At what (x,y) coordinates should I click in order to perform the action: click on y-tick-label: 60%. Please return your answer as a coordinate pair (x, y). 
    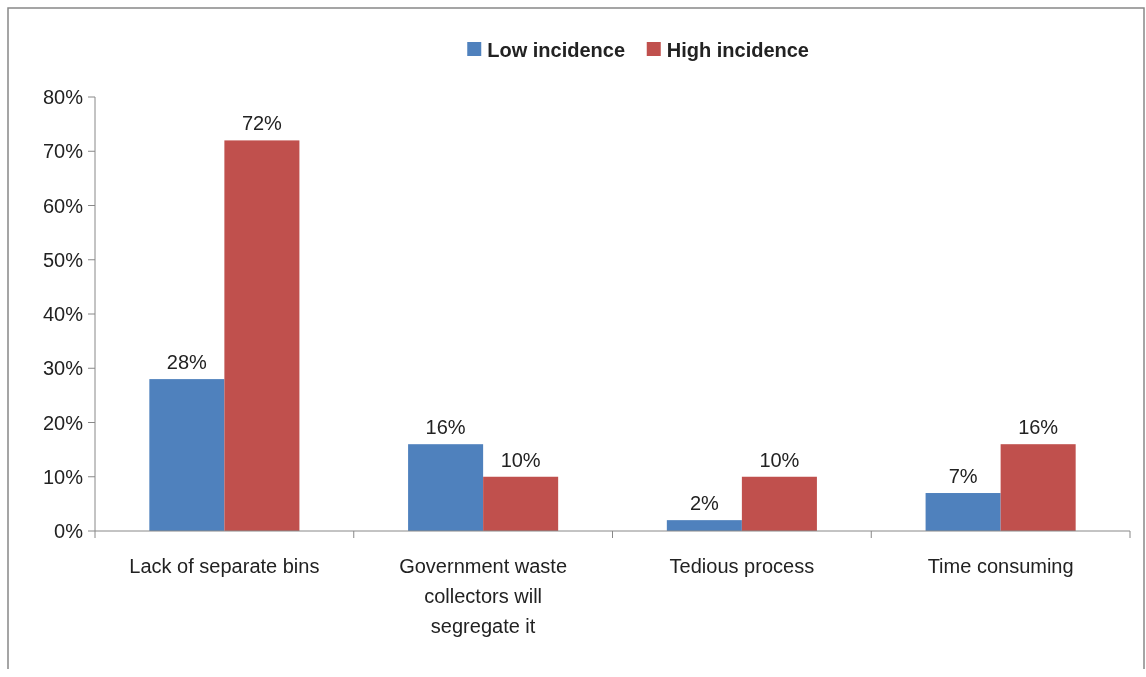
    Looking at the image, I should click on (63, 205).